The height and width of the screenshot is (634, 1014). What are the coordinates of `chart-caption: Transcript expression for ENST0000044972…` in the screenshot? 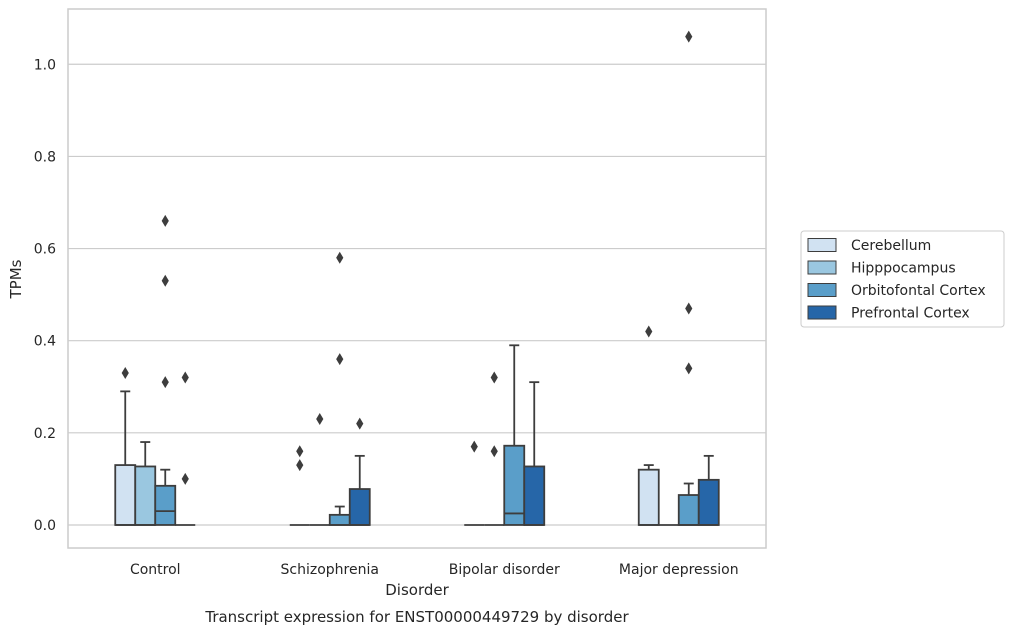 It's located at (416, 617).